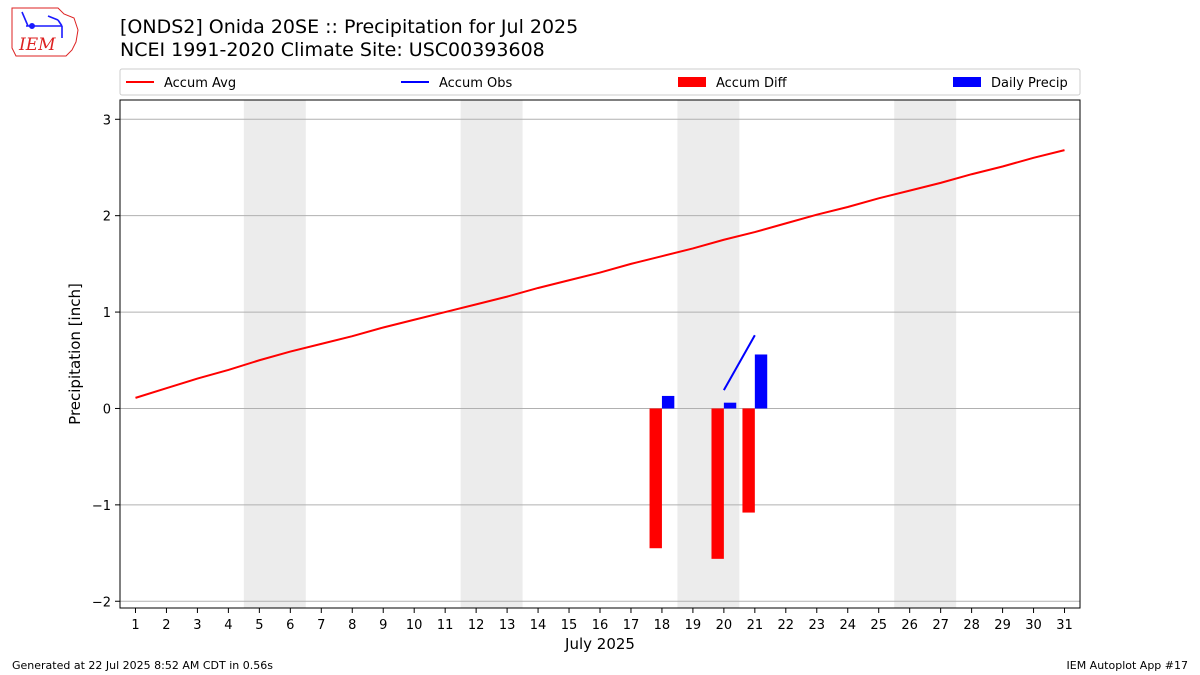 This screenshot has height=675, width=1200. Describe the element at coordinates (739, 362) in the screenshot. I see `accum-obs-line` at that location.